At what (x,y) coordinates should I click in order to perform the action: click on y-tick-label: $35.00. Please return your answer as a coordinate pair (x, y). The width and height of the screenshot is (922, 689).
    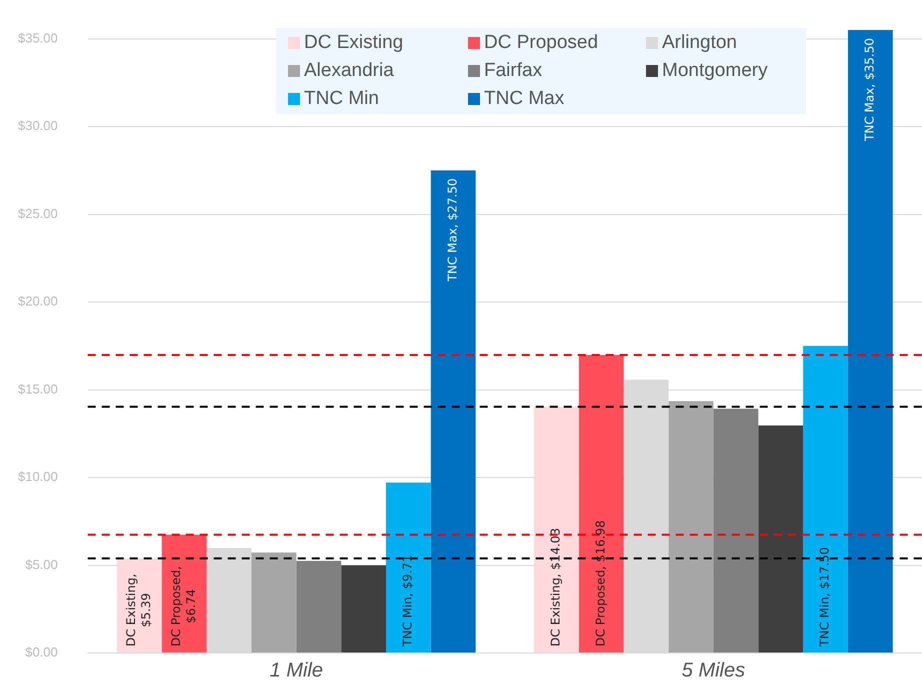
    Looking at the image, I should click on (38, 38).